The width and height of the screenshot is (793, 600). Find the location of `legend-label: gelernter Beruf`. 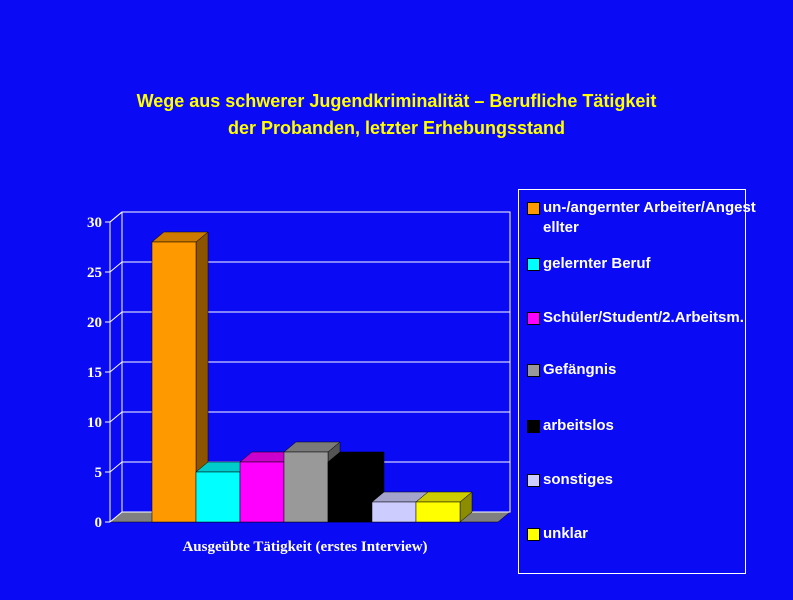

legend-label: gelernter Beruf is located at coordinates (597, 263).